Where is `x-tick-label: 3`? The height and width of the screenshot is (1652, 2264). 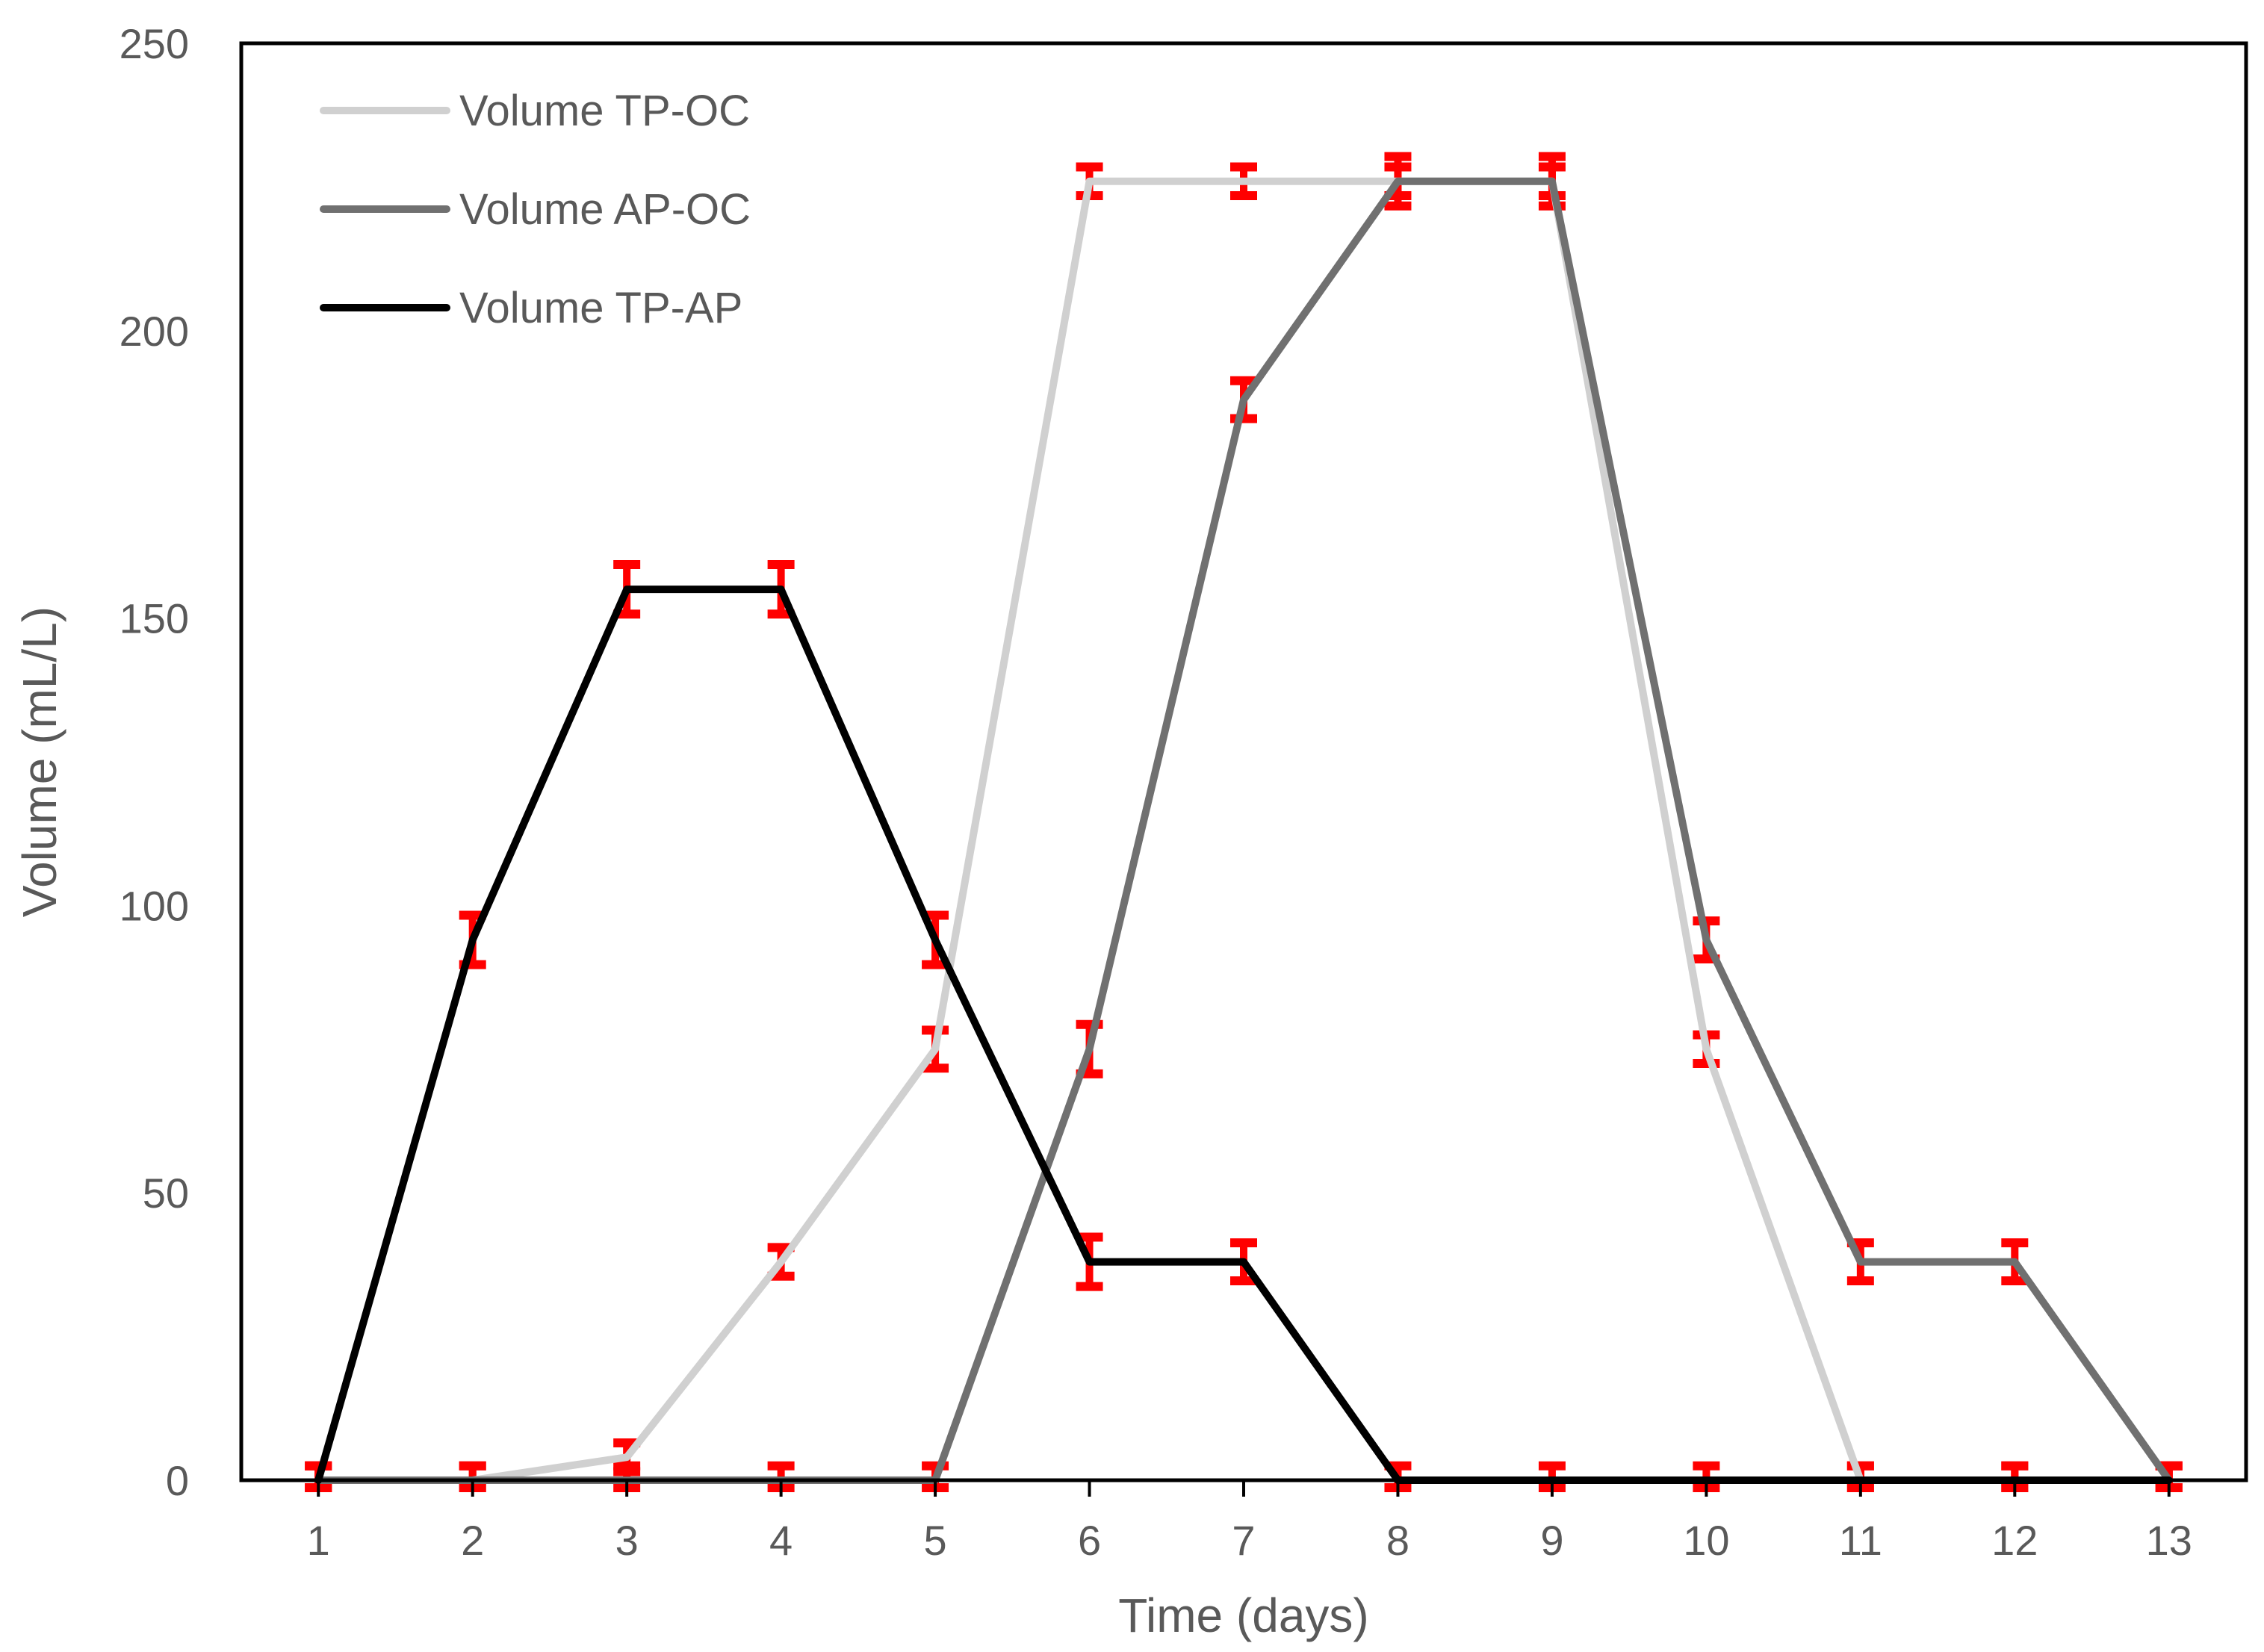
x-tick-label: 3 is located at coordinates (627, 1540).